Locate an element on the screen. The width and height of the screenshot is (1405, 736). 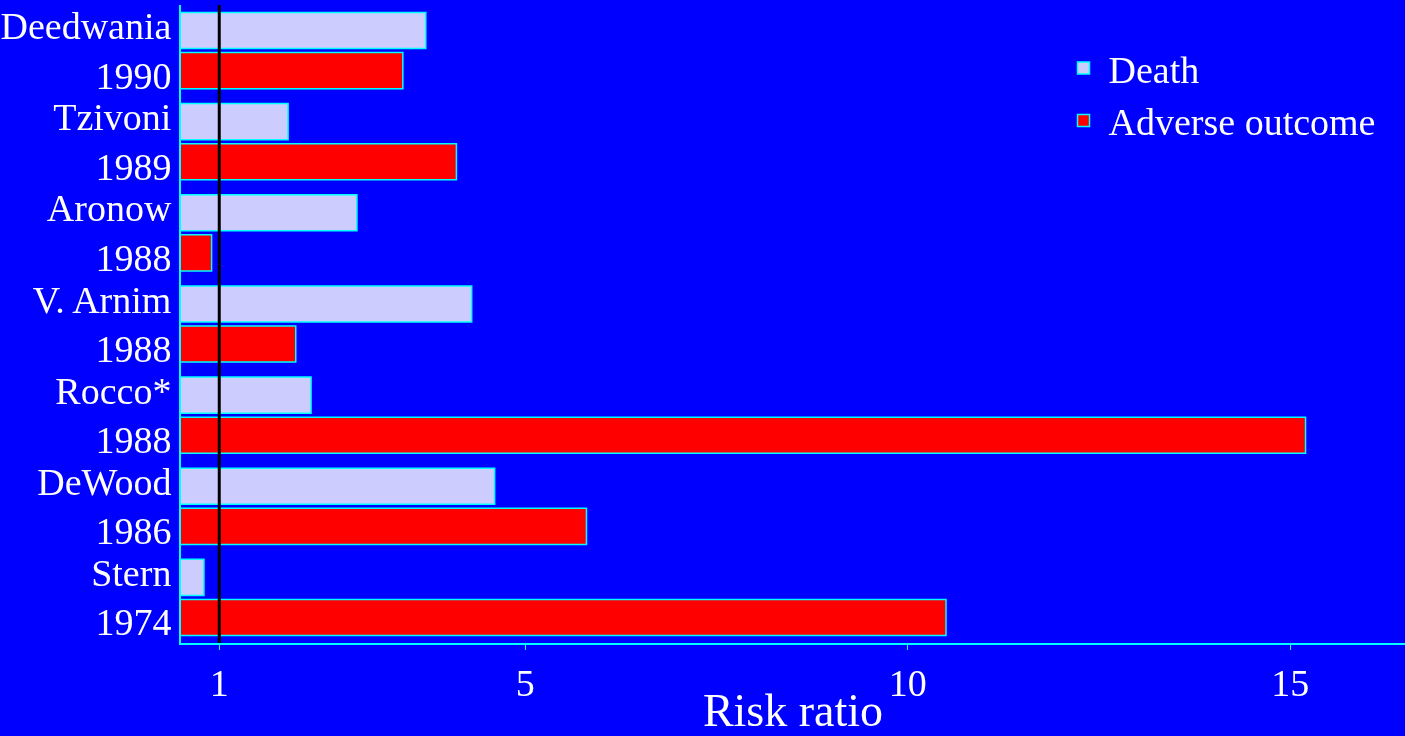
y-tick-label: Tzivoni 1989 is located at coordinates (112, 142).